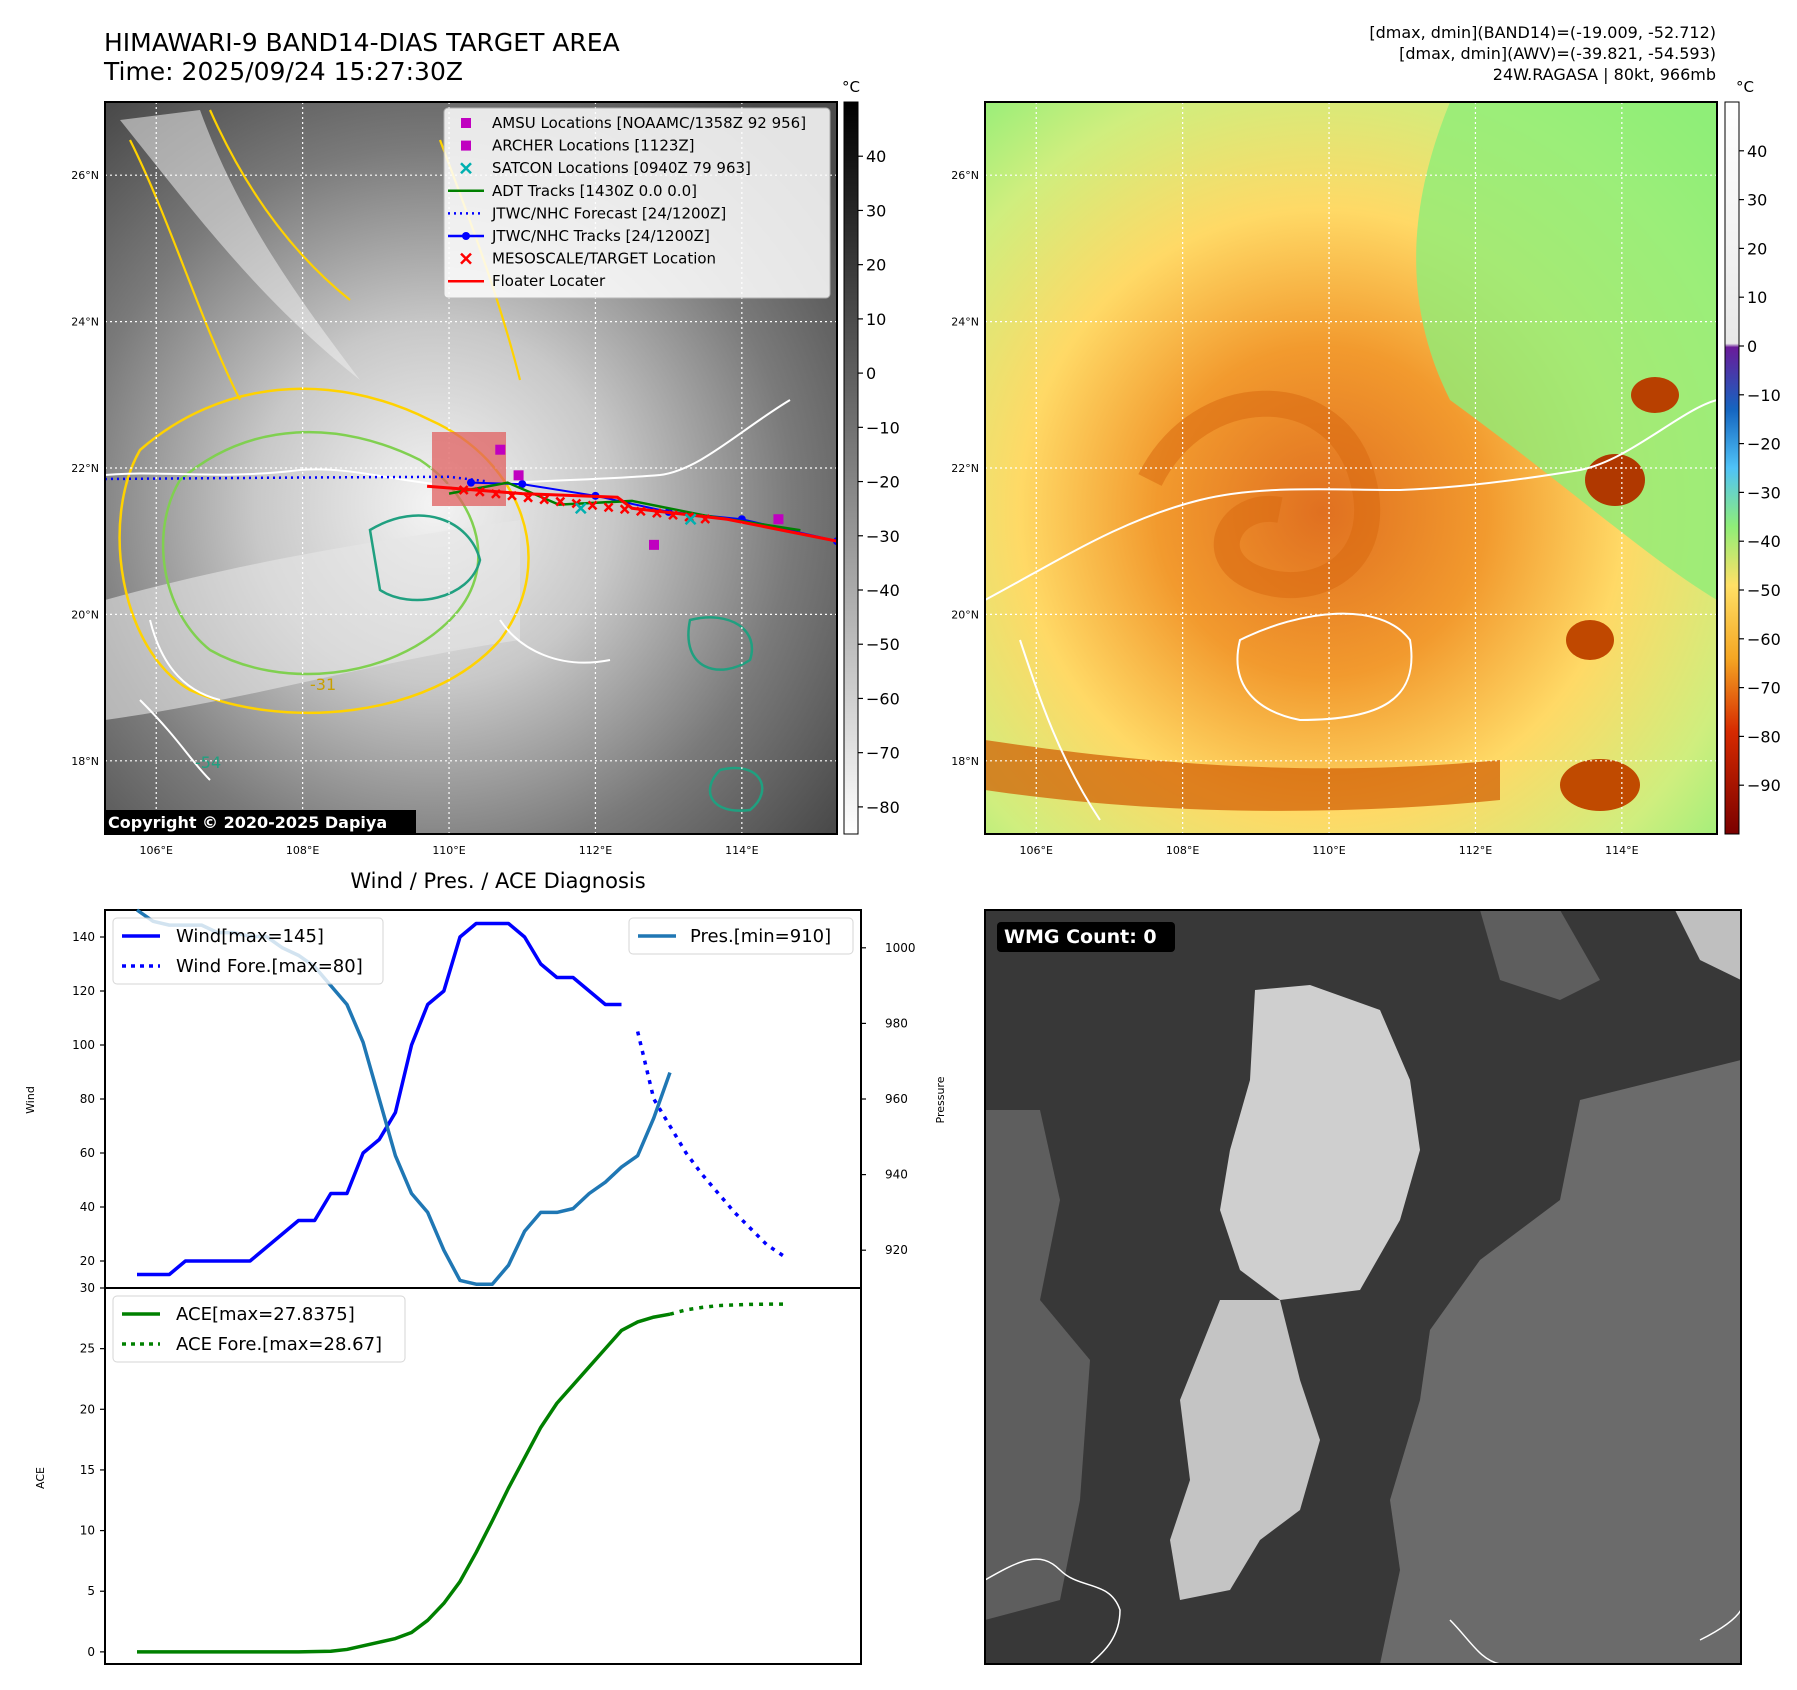 This screenshot has height=1690, width=1797. What do you see at coordinates (690, 519) in the screenshot?
I see `satcon-marker` at bounding box center [690, 519].